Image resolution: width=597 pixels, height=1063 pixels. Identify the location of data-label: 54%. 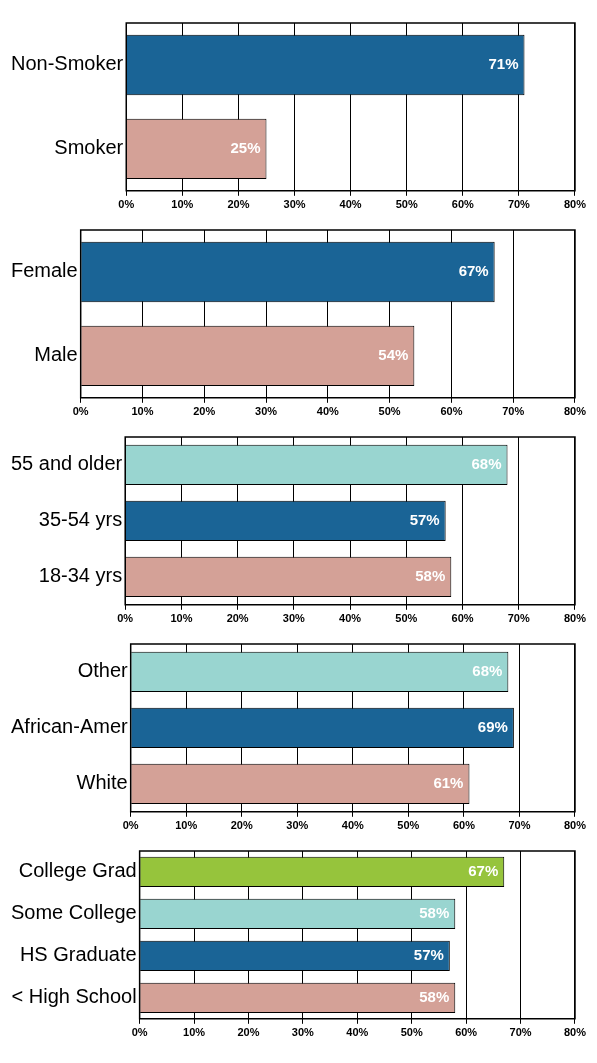
(393, 354).